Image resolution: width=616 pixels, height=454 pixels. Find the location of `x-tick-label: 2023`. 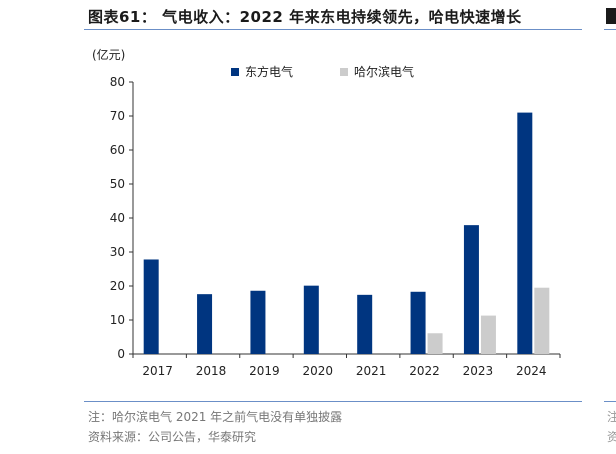

x-tick-label: 2023 is located at coordinates (478, 371).